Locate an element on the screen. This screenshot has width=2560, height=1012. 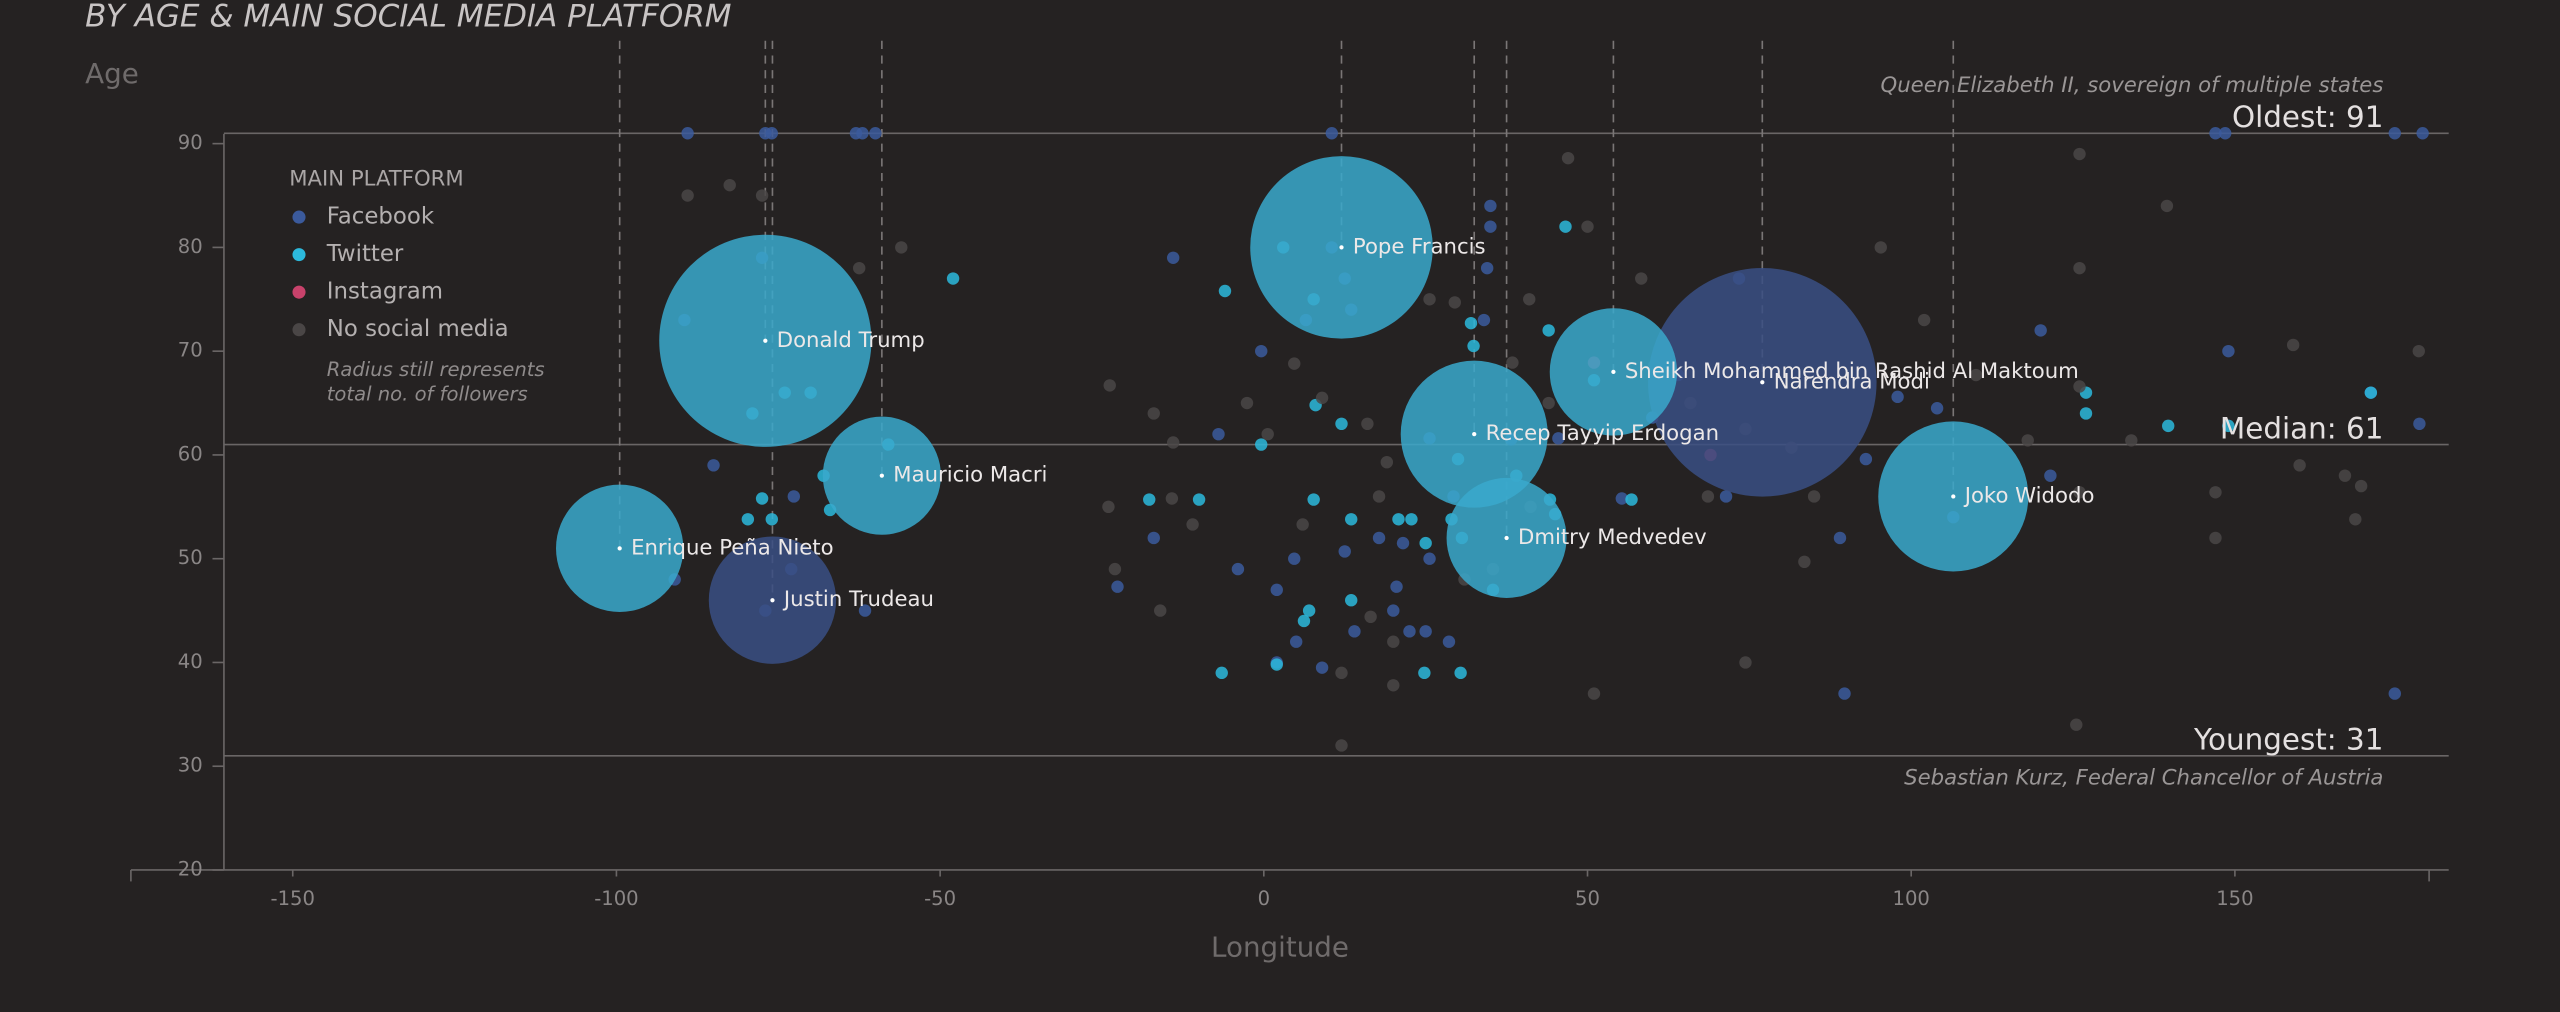
reference-label: Oldest: 91 is located at coordinates (2307, 117).